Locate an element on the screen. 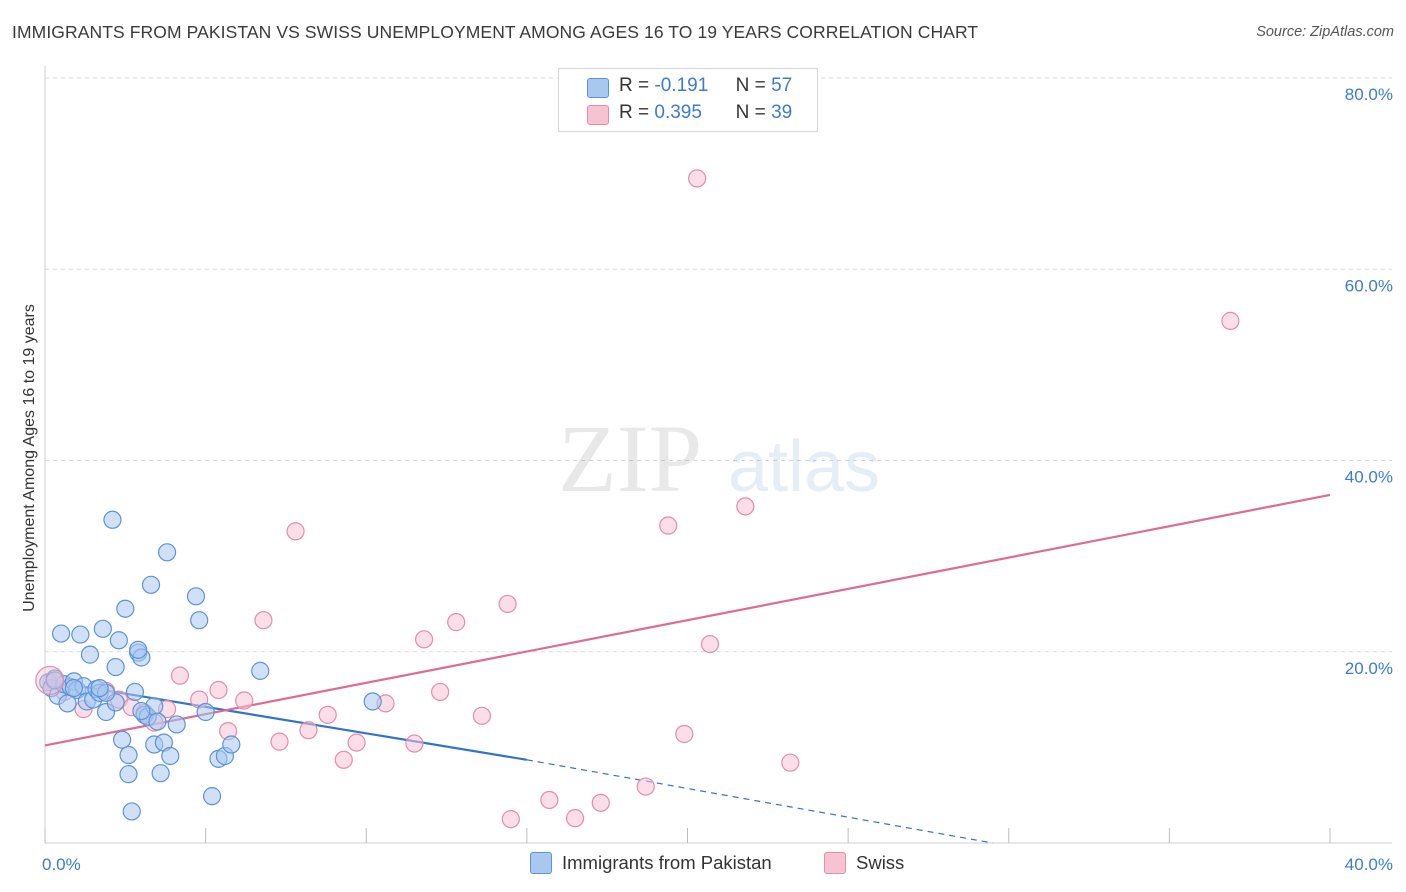 This screenshot has width=1406, height=892. source-label: Source: ZipAtlas.com is located at coordinates (1325, 32).